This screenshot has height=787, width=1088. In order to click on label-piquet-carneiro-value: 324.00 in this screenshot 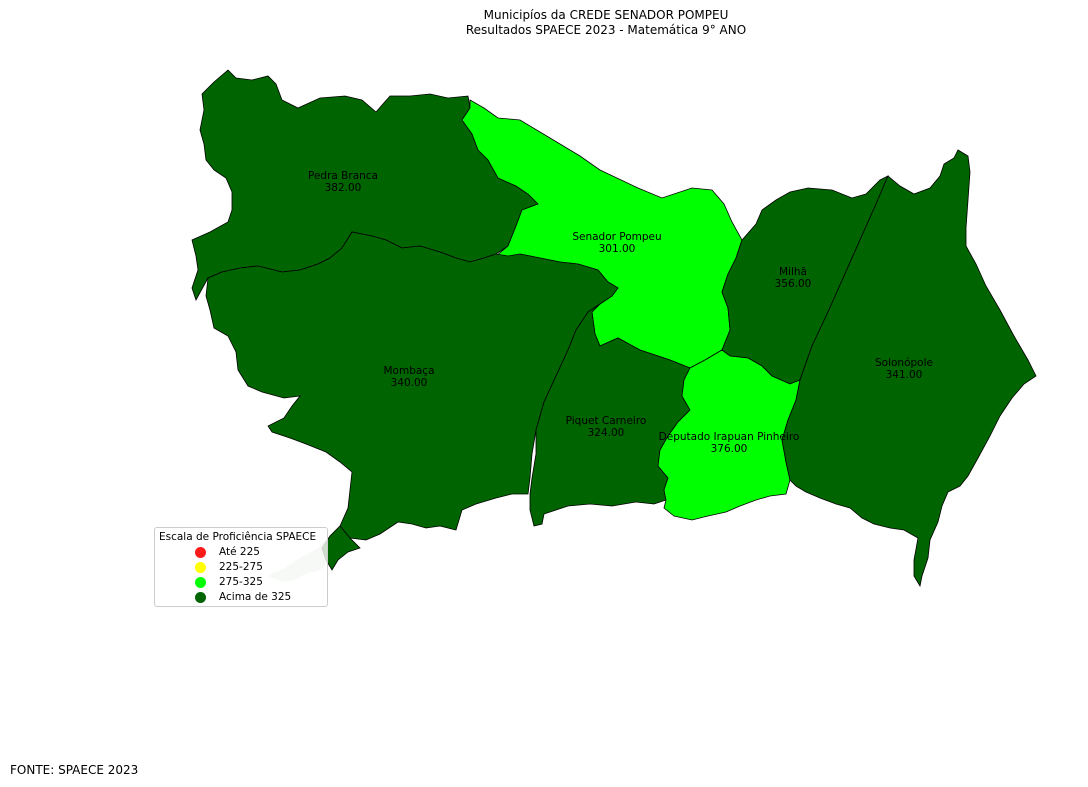, I will do `click(606, 433)`.